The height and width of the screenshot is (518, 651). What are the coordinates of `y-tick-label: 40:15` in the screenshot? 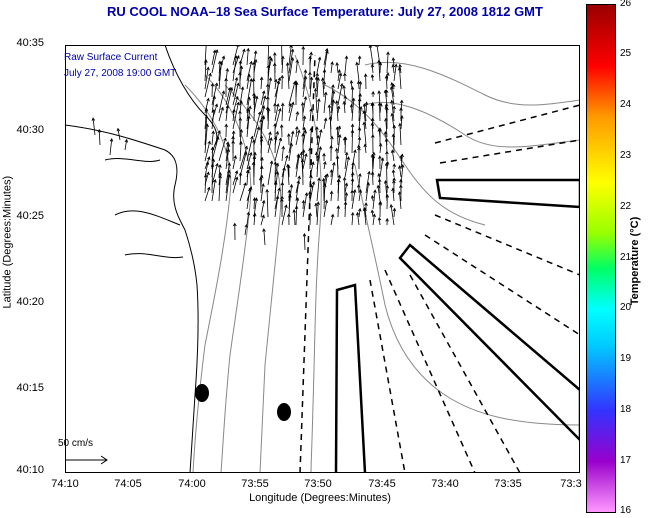 It's located at (30, 388).